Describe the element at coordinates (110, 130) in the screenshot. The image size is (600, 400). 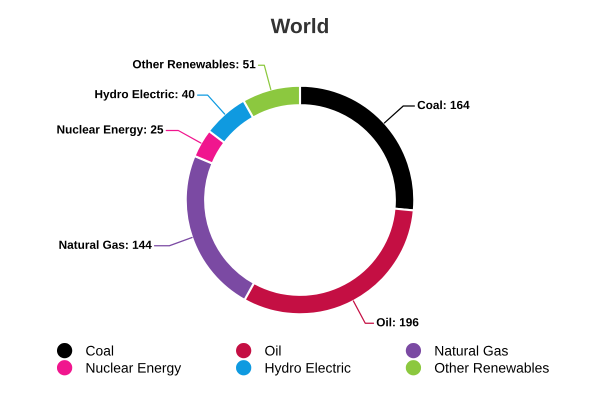
I see `data-label: Nuclear Energy: 25` at that location.